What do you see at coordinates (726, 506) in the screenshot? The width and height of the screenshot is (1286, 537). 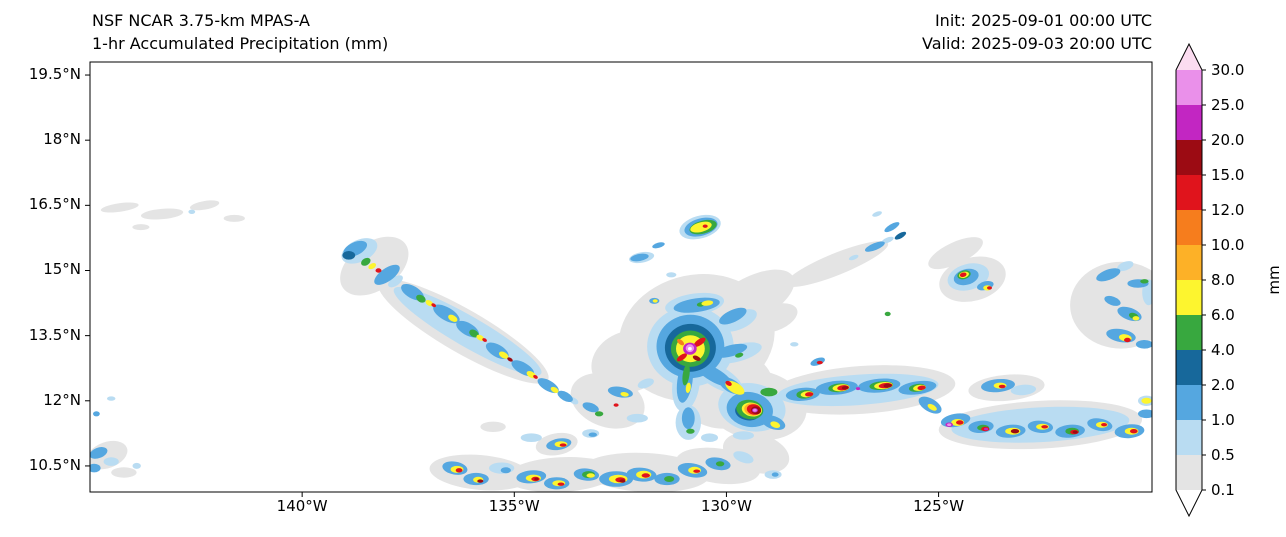 I see `x-tick-label: 130°W` at bounding box center [726, 506].